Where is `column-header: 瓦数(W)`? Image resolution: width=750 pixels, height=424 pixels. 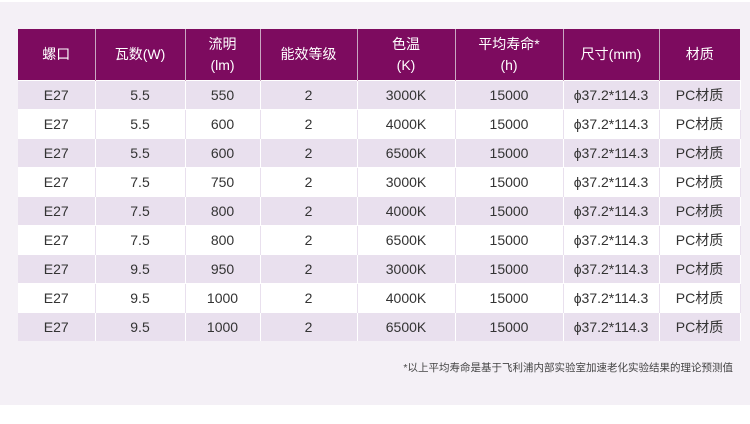 column-header: 瓦数(W) is located at coordinates (140, 55).